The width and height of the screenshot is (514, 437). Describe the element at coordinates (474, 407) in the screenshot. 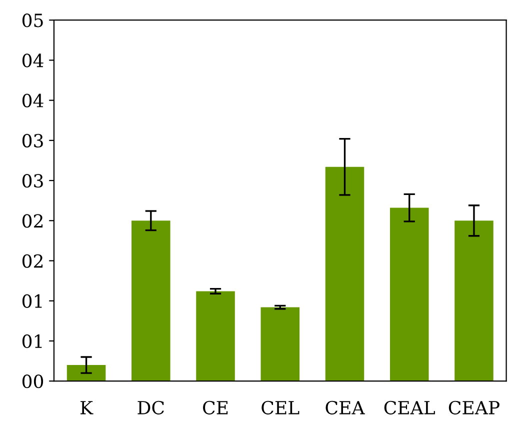

I see `x-tick-label: CEAP` at that location.